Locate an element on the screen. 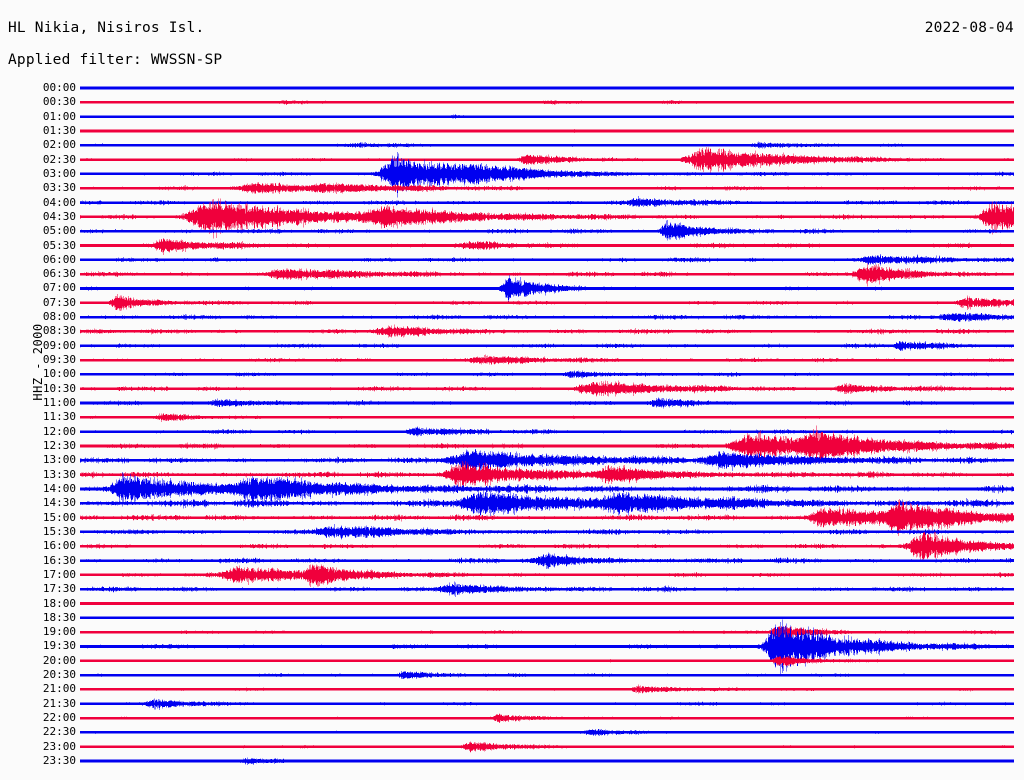 The image size is (1024, 780). time-tick-label: 23:30 is located at coordinates (59, 761).